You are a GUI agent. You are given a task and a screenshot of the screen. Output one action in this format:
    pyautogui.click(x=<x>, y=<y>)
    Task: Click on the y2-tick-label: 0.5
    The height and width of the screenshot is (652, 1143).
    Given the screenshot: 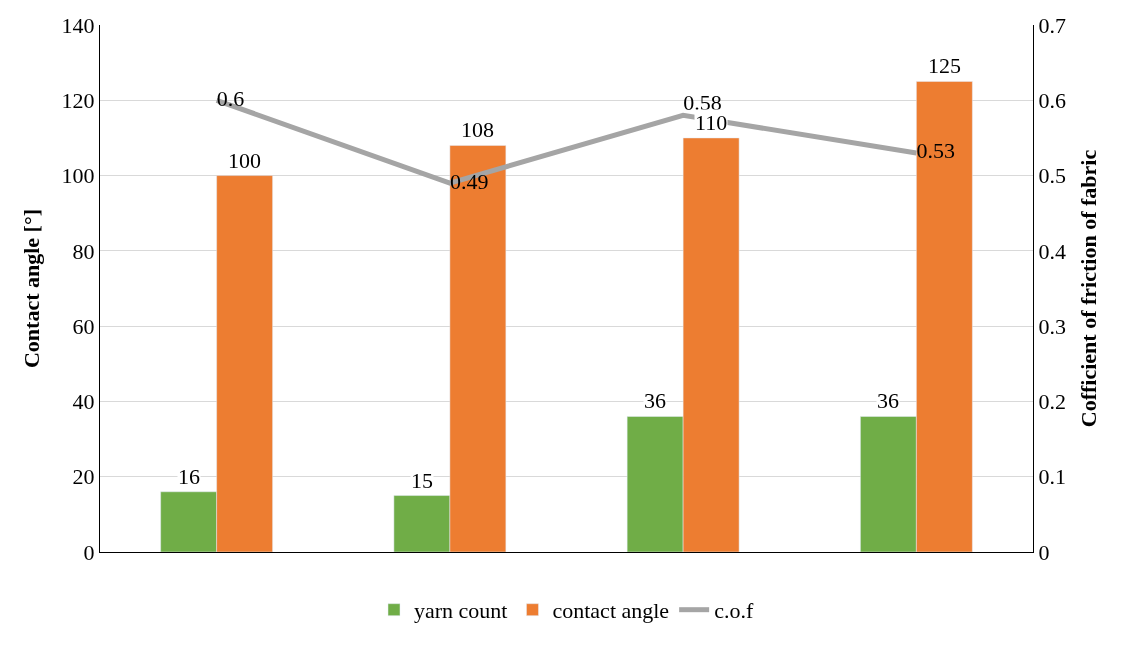 What is the action you would take?
    pyautogui.click(x=1052, y=176)
    